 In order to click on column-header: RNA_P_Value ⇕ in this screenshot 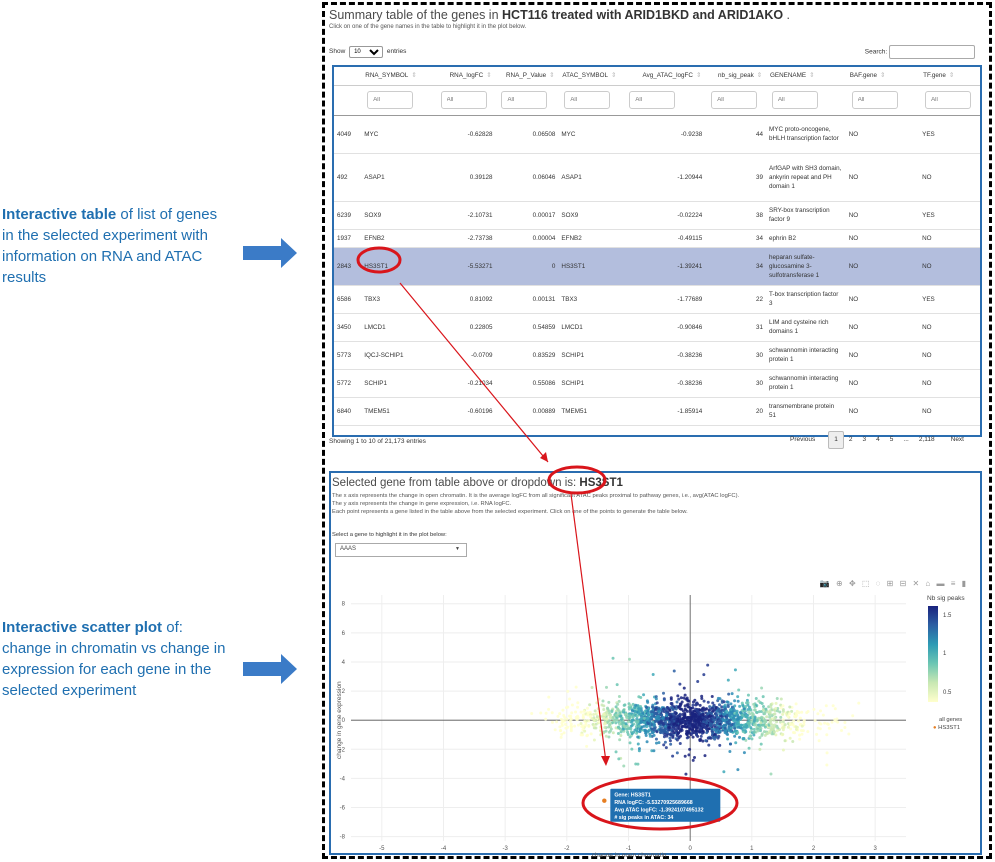, I will do `click(527, 76)`.